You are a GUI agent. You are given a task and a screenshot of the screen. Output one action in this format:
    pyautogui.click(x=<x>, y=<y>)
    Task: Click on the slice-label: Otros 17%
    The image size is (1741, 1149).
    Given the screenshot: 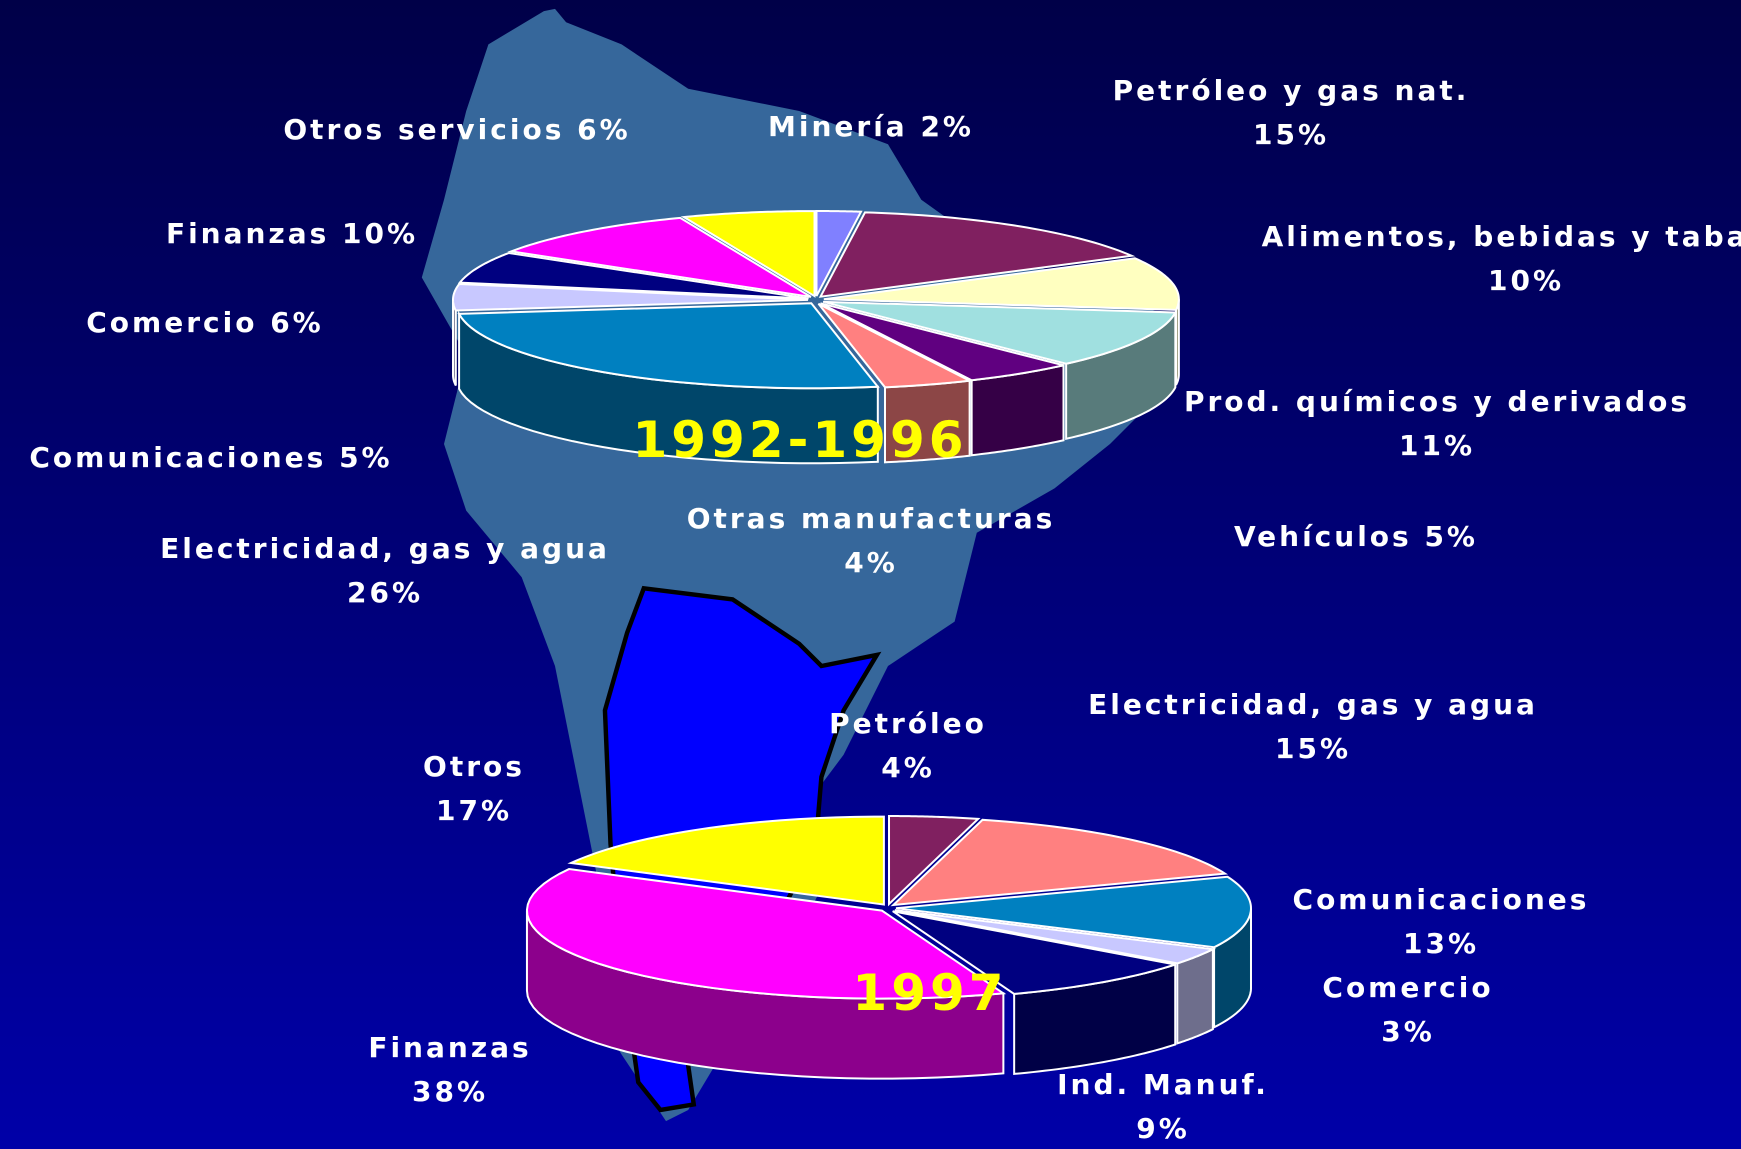 What is the action you would take?
    pyautogui.click(x=474, y=788)
    